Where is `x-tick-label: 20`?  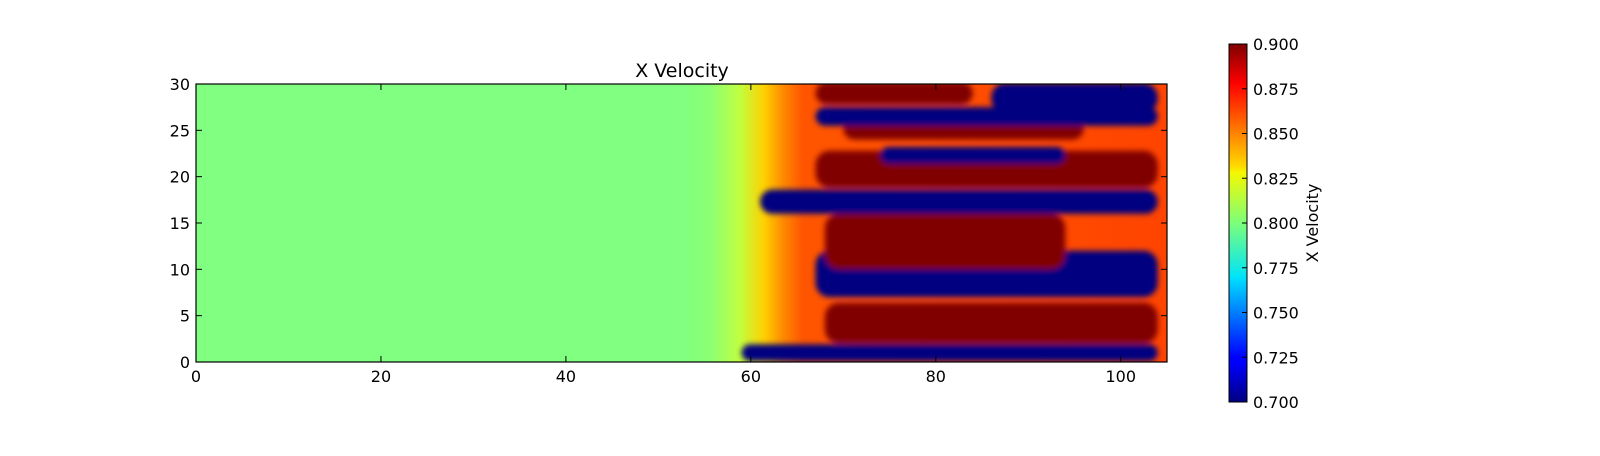
x-tick-label: 20 is located at coordinates (381, 376).